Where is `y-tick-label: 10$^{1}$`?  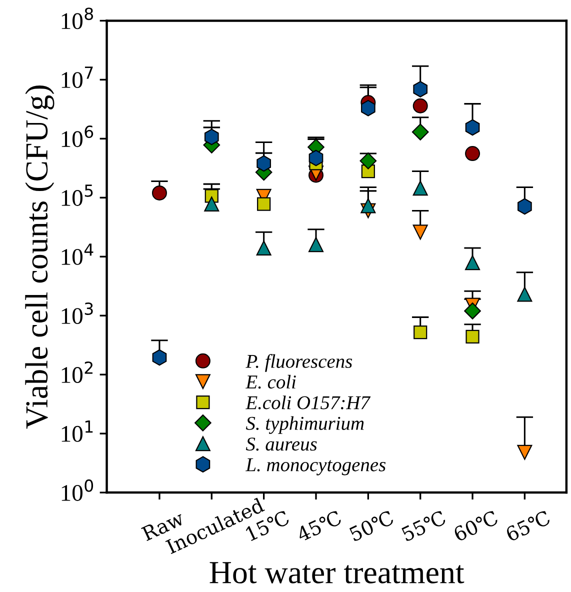 y-tick-label: 10$^{1}$ is located at coordinates (77, 431).